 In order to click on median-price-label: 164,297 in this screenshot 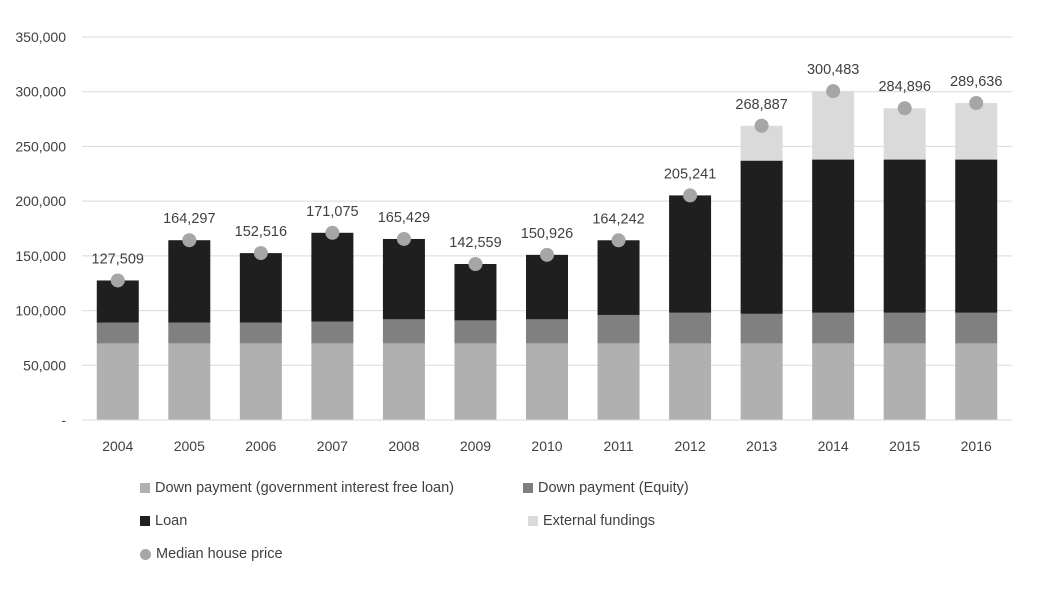, I will do `click(189, 219)`.